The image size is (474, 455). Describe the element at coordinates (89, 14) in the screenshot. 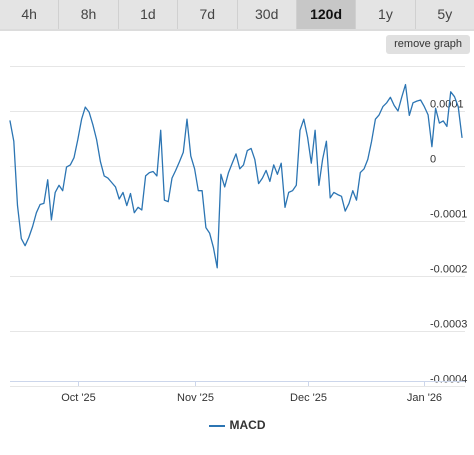

I see `tab-8h: 8h` at that location.